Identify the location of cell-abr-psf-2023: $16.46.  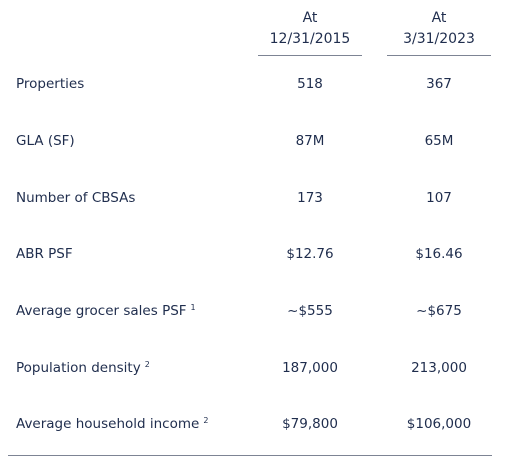
(439, 254).